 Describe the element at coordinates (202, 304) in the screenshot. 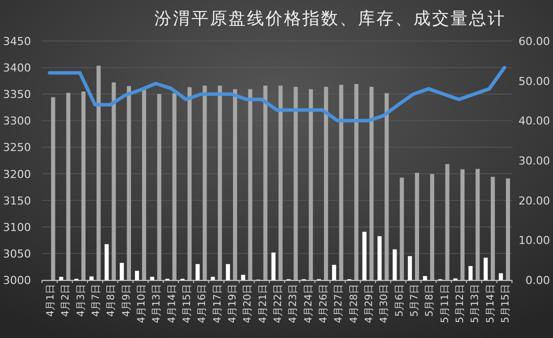

I see `x-tick-label: 4月16日` at that location.